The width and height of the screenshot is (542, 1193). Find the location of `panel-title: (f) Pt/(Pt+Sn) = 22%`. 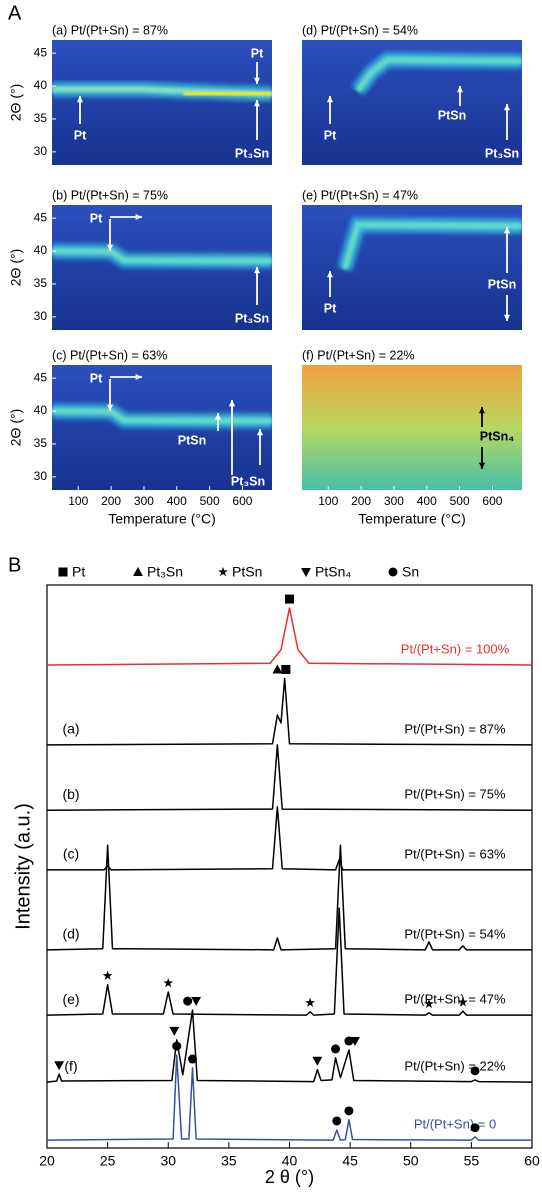

panel-title: (f) Pt/(Pt+Sn) = 22% is located at coordinates (358, 355).